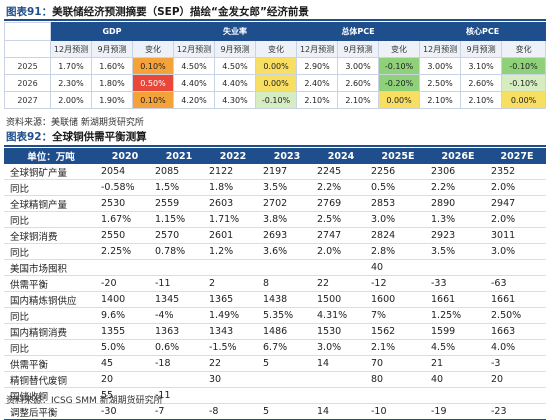  I want to click on balance-cell: 2923, so click(458, 235).